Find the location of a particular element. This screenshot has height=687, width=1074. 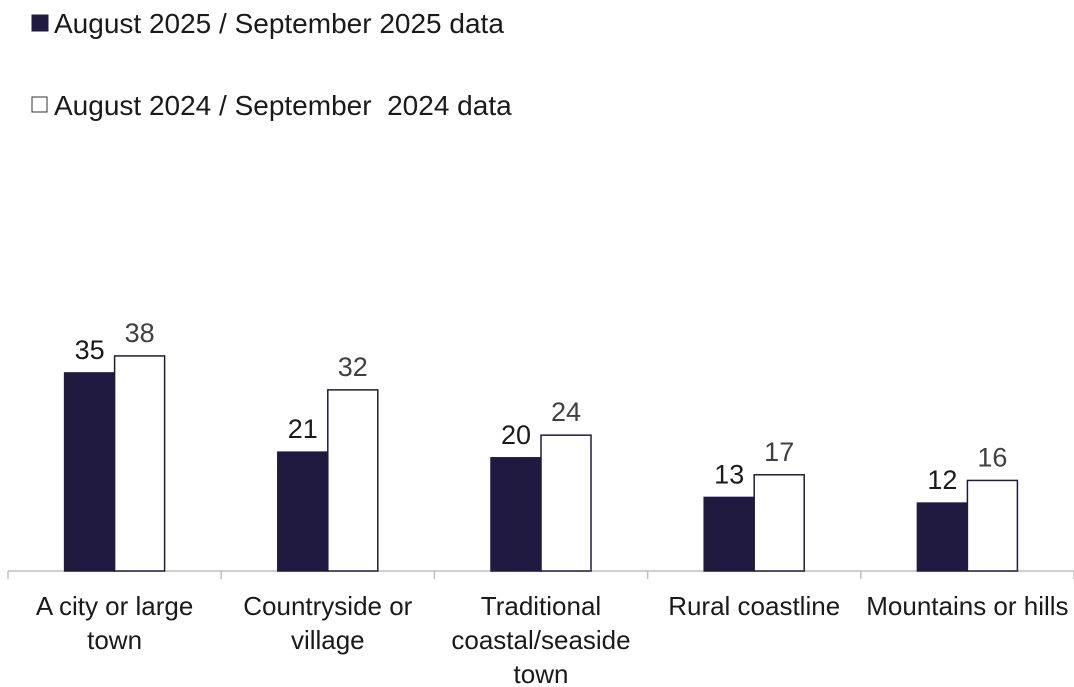

legend-label: August 2025 / September 2025 data is located at coordinates (279, 23).